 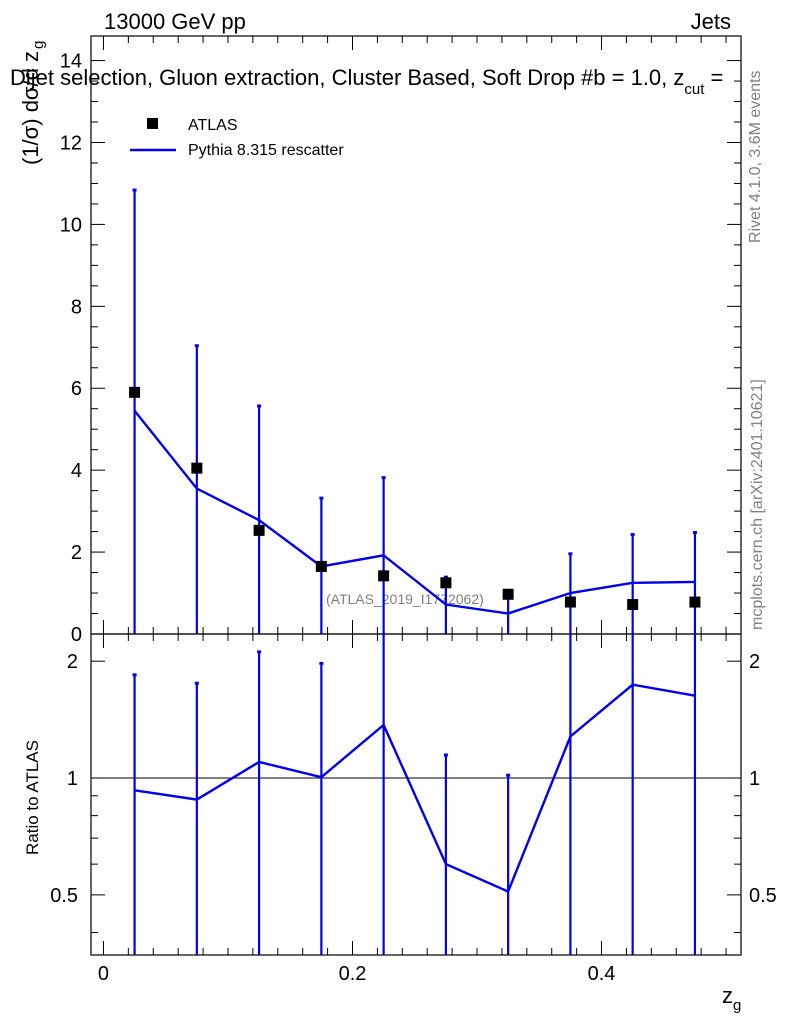 I want to click on legend: ATLAS Pythia 8.315 rescatter, so click(x=237, y=138).